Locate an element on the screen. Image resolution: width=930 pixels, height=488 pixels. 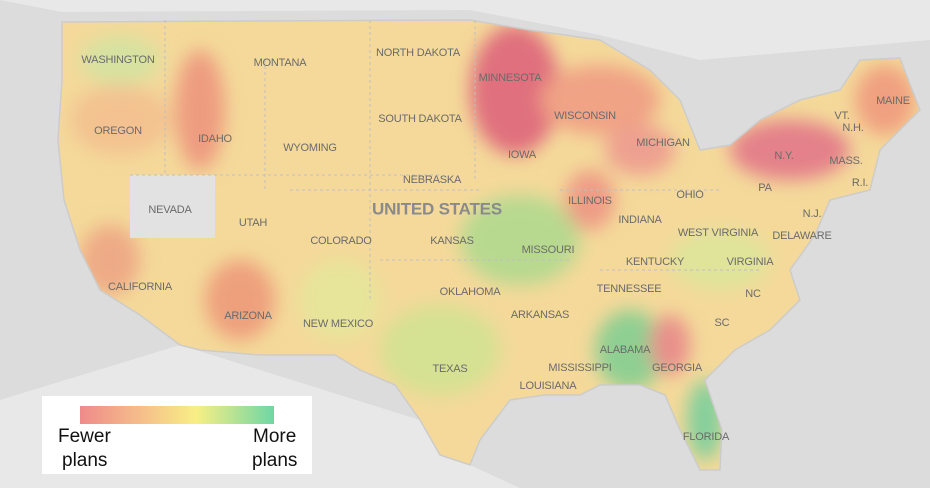
state-label: WISCONSIN is located at coordinates (585, 116).